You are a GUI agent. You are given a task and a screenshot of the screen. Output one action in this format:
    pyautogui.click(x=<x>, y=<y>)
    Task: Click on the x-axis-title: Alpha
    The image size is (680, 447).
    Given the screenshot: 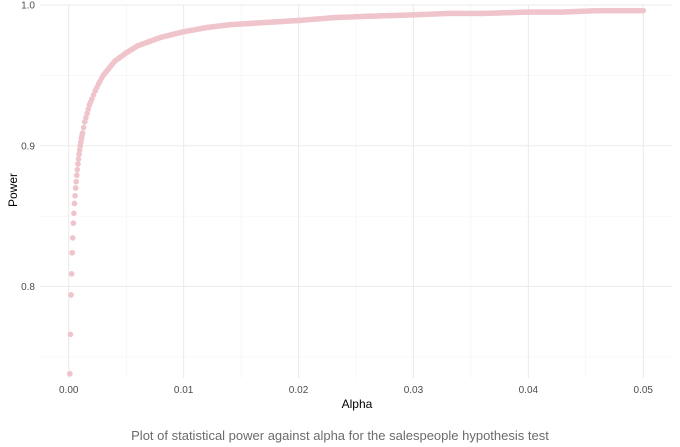 What is the action you would take?
    pyautogui.click(x=357, y=404)
    